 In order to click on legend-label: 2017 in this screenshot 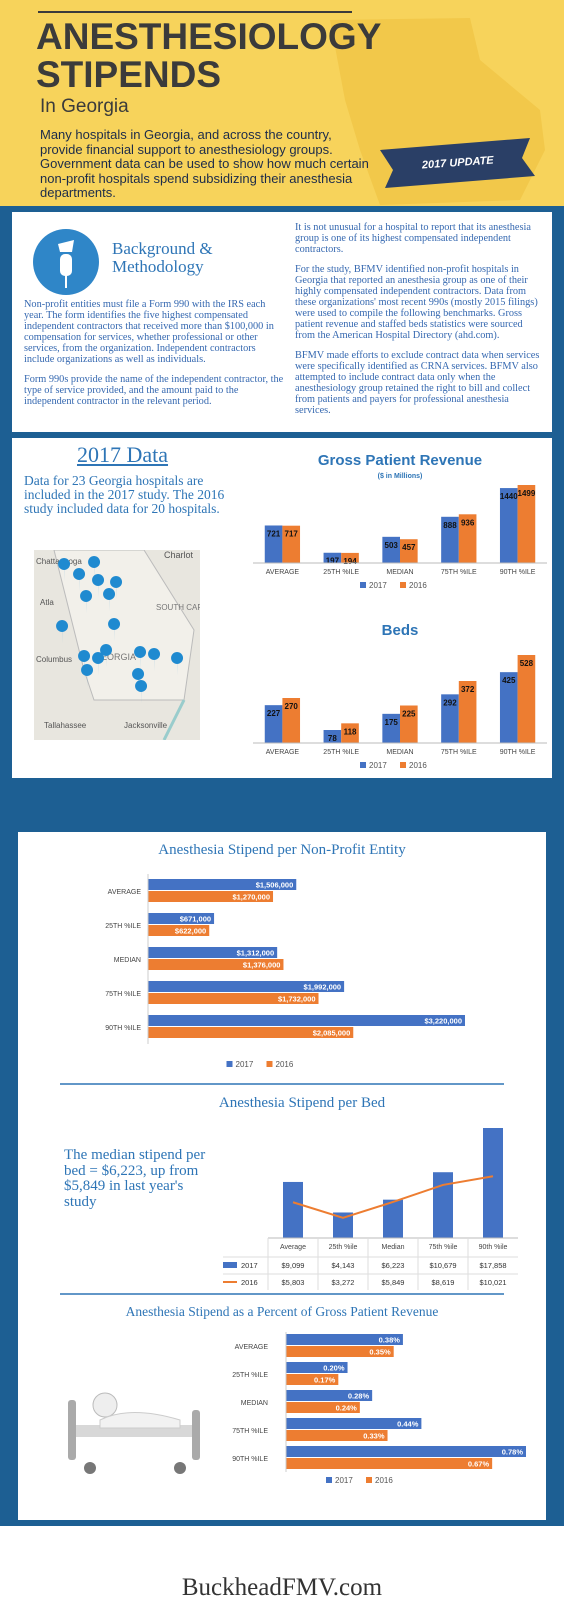, I will do `click(344, 1480)`.